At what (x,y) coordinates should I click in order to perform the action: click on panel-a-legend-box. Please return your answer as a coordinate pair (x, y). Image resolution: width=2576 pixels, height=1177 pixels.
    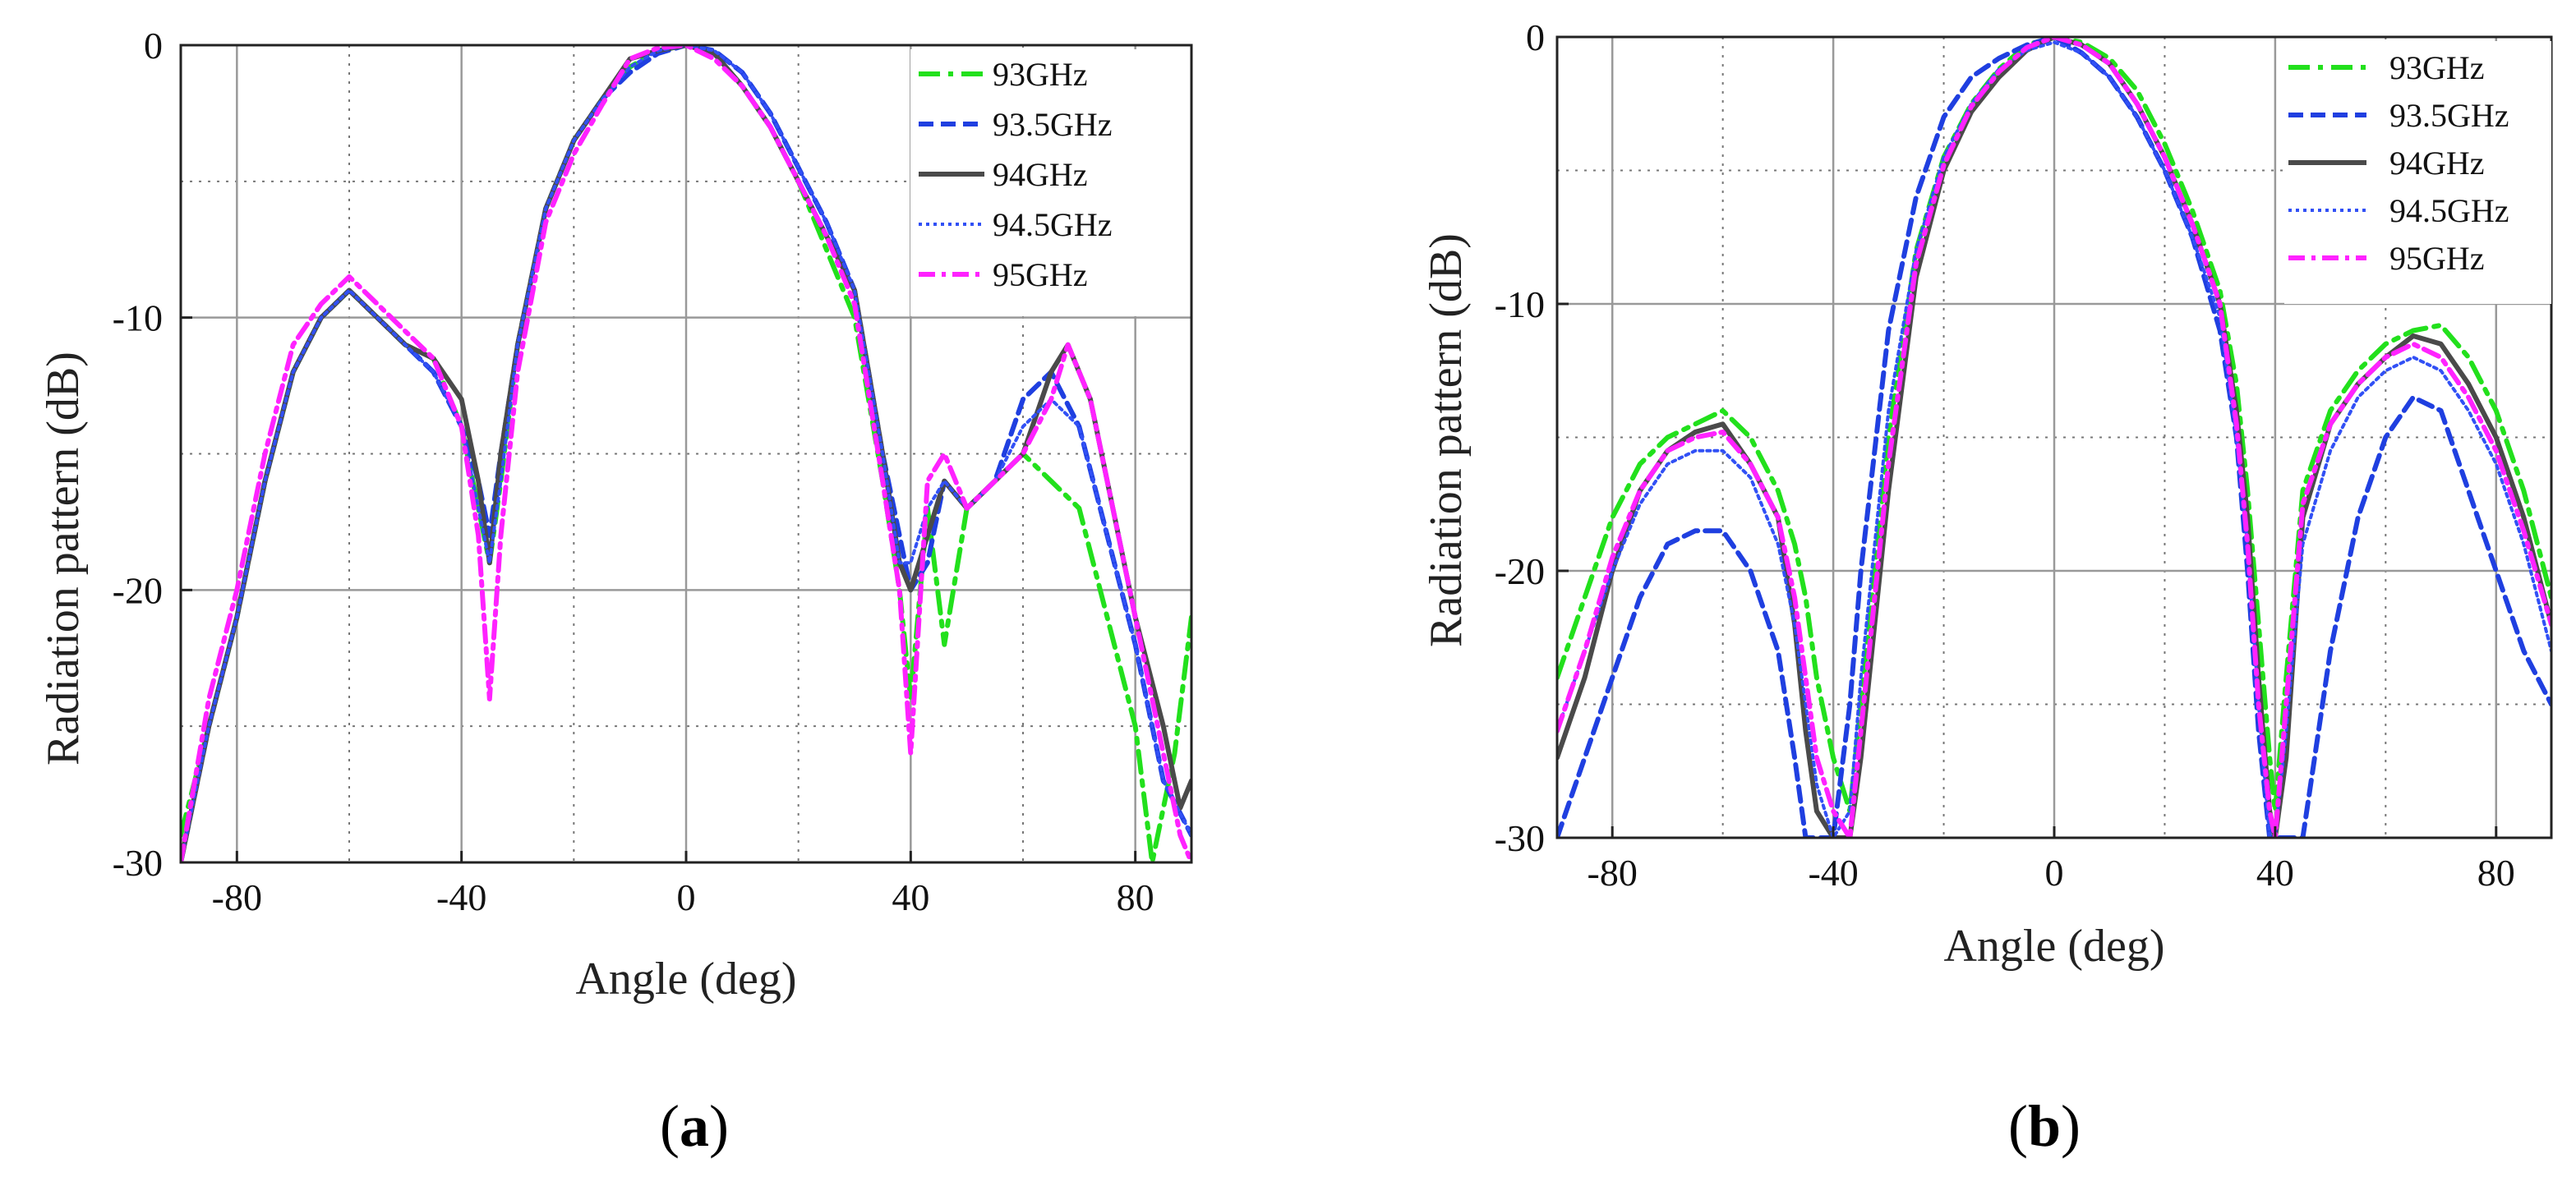
    Looking at the image, I should click on (1050, 182).